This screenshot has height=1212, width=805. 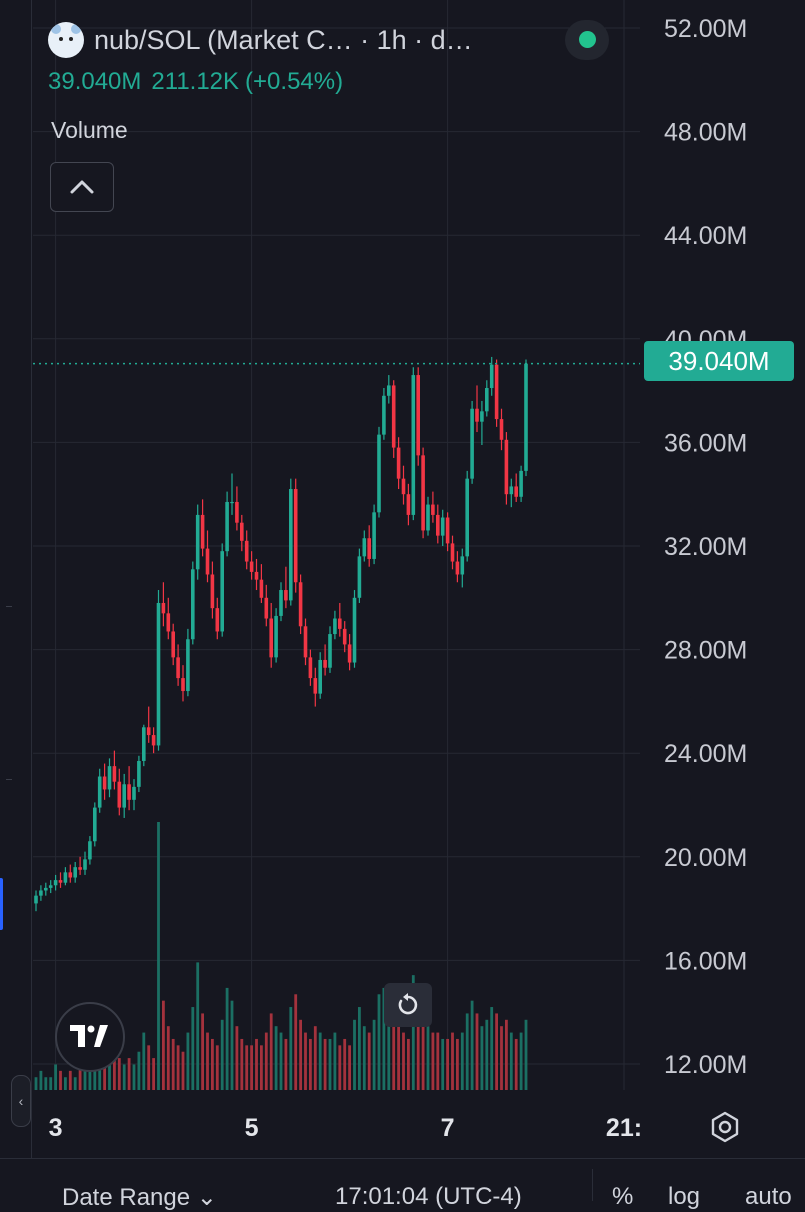 What do you see at coordinates (408, 1005) in the screenshot?
I see `reset-chart-button` at bounding box center [408, 1005].